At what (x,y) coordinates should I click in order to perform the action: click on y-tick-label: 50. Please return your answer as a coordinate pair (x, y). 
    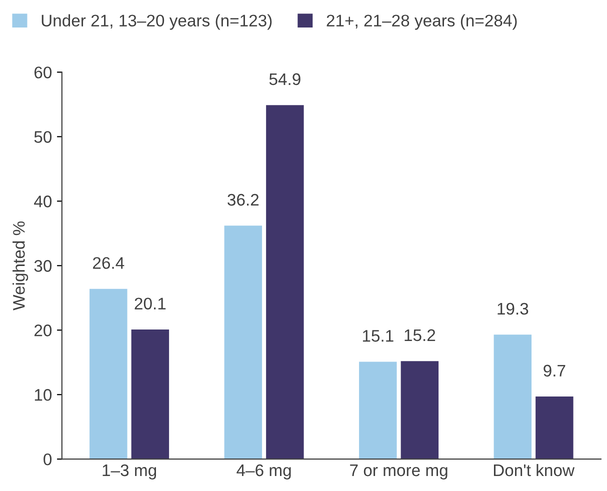
    Looking at the image, I should click on (43, 137).